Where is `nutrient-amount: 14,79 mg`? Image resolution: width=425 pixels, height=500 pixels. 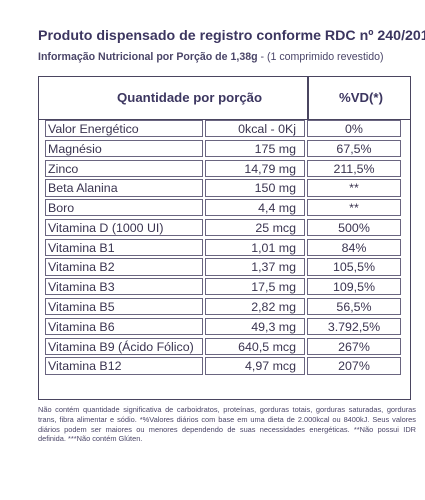
nutrient-amount: 14,79 mg is located at coordinates (255, 168).